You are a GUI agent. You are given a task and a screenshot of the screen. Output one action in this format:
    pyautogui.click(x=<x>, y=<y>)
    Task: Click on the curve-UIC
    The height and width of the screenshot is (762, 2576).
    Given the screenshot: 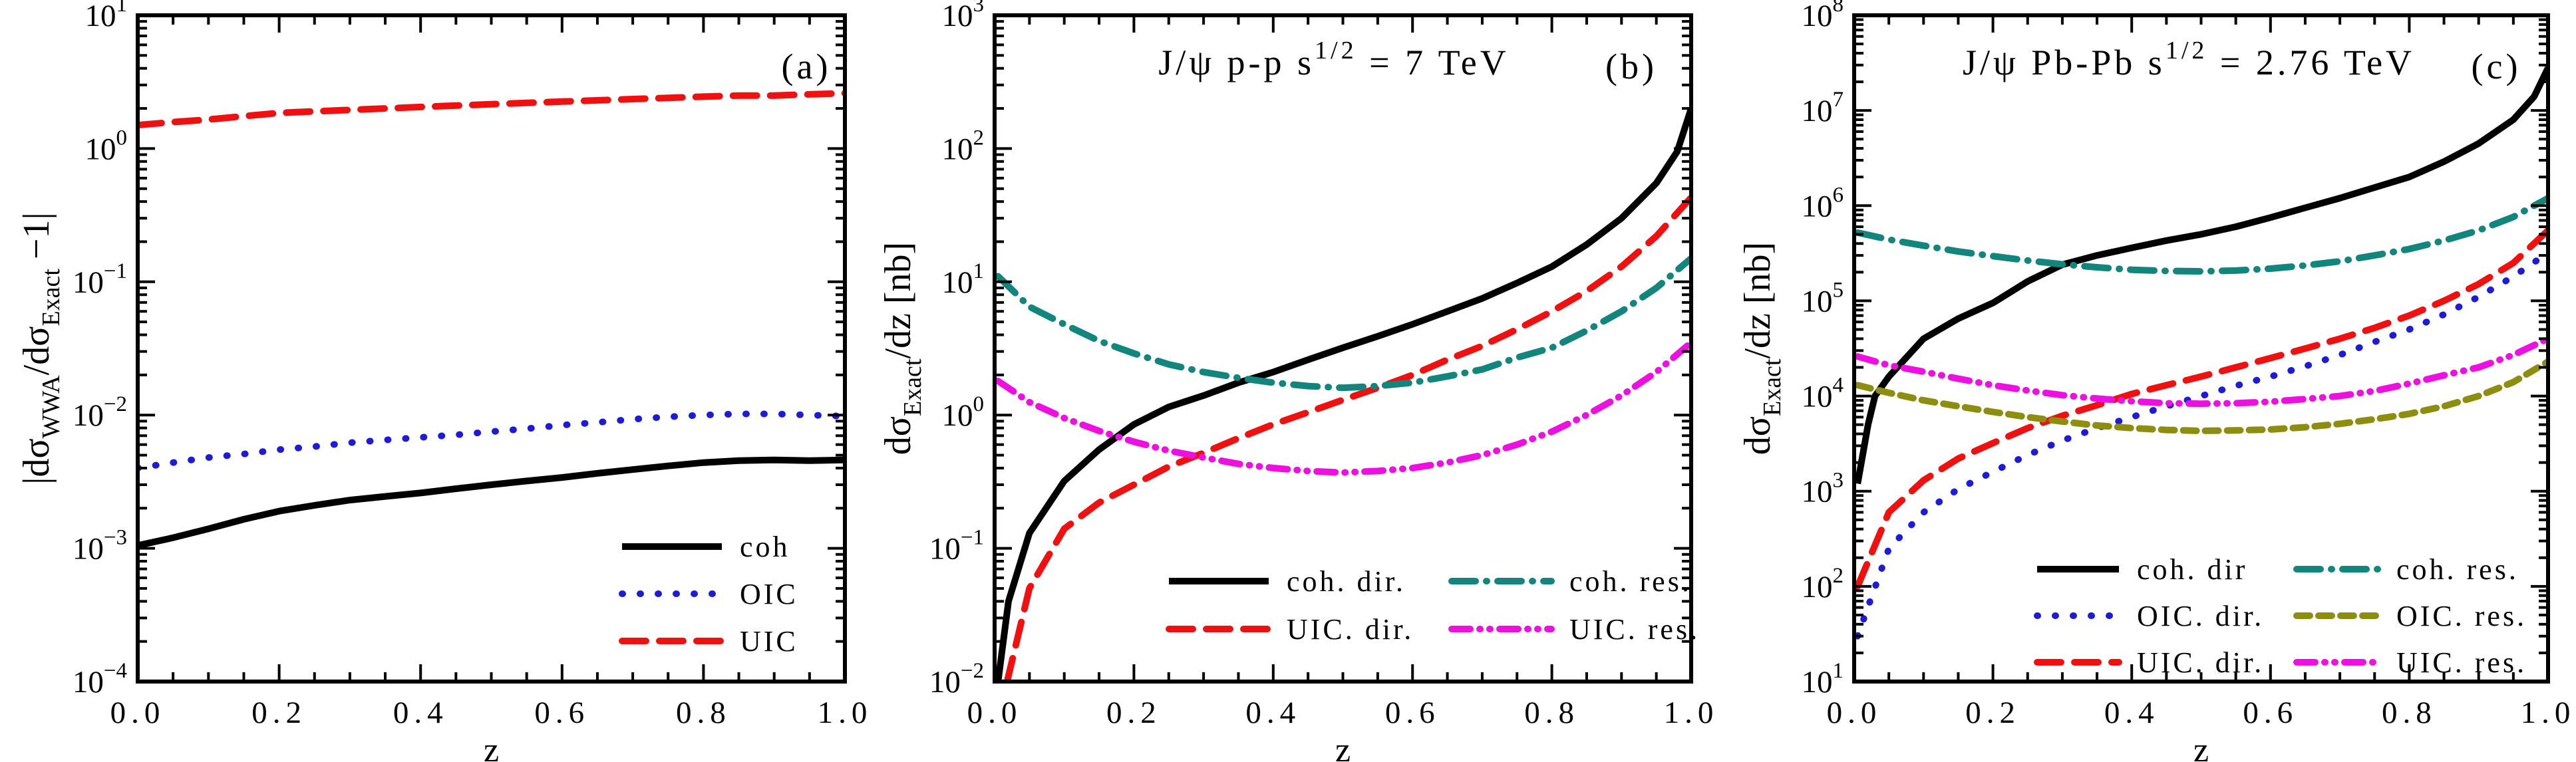 What is the action you would take?
    pyautogui.click(x=491, y=109)
    